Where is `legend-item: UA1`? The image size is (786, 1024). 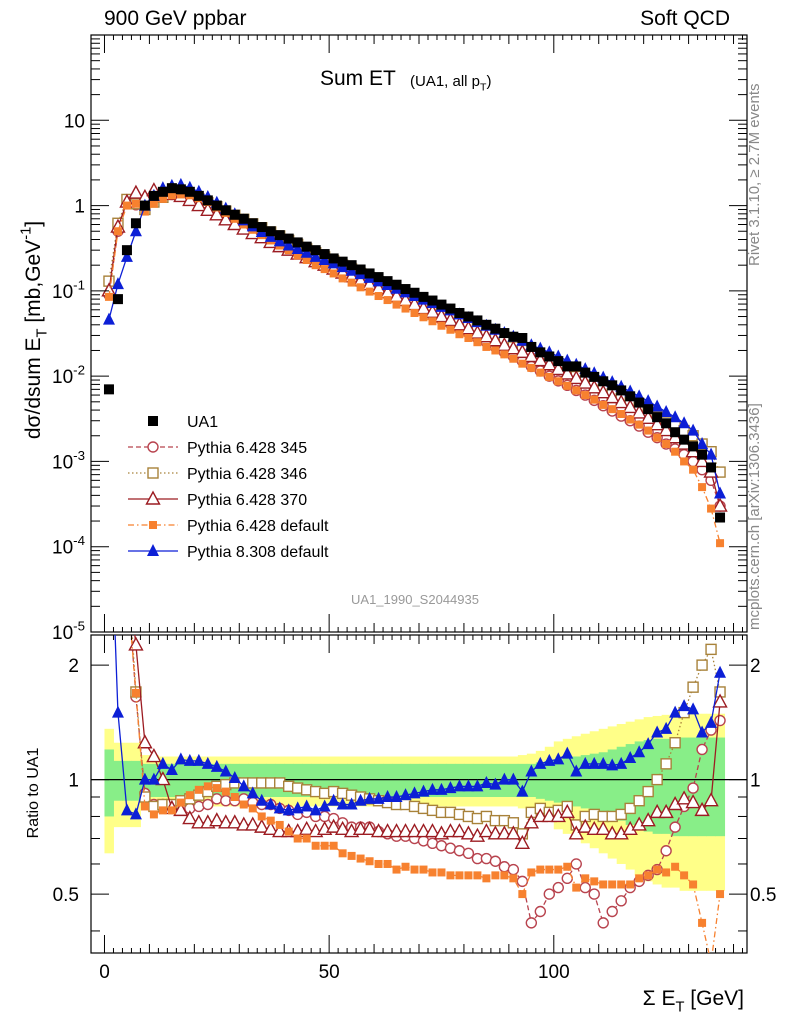
legend-item: UA1 is located at coordinates (183, 422).